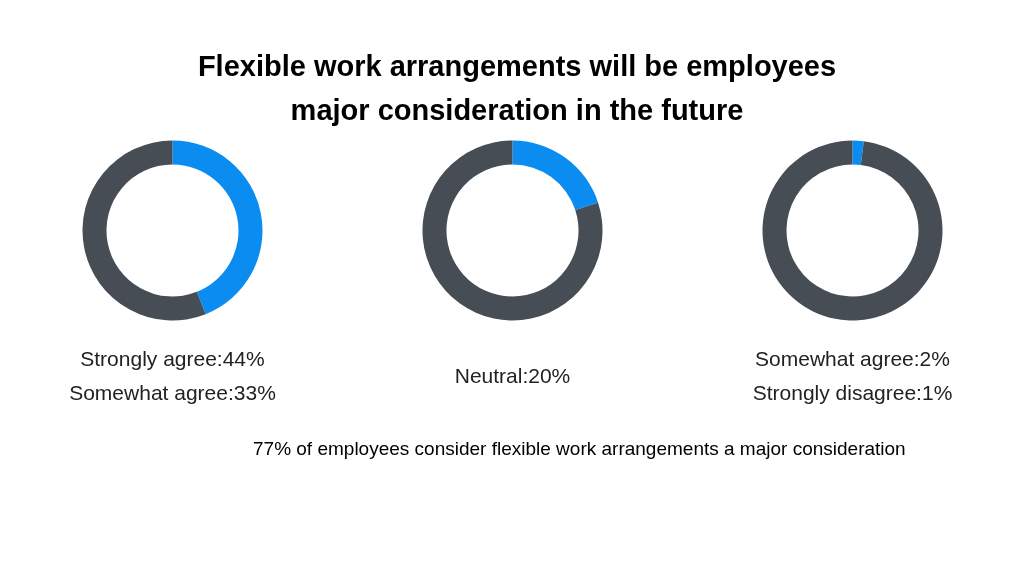 Image resolution: width=1024 pixels, height=576 pixels. I want to click on text: Somewhat agree:33%, so click(172, 392).